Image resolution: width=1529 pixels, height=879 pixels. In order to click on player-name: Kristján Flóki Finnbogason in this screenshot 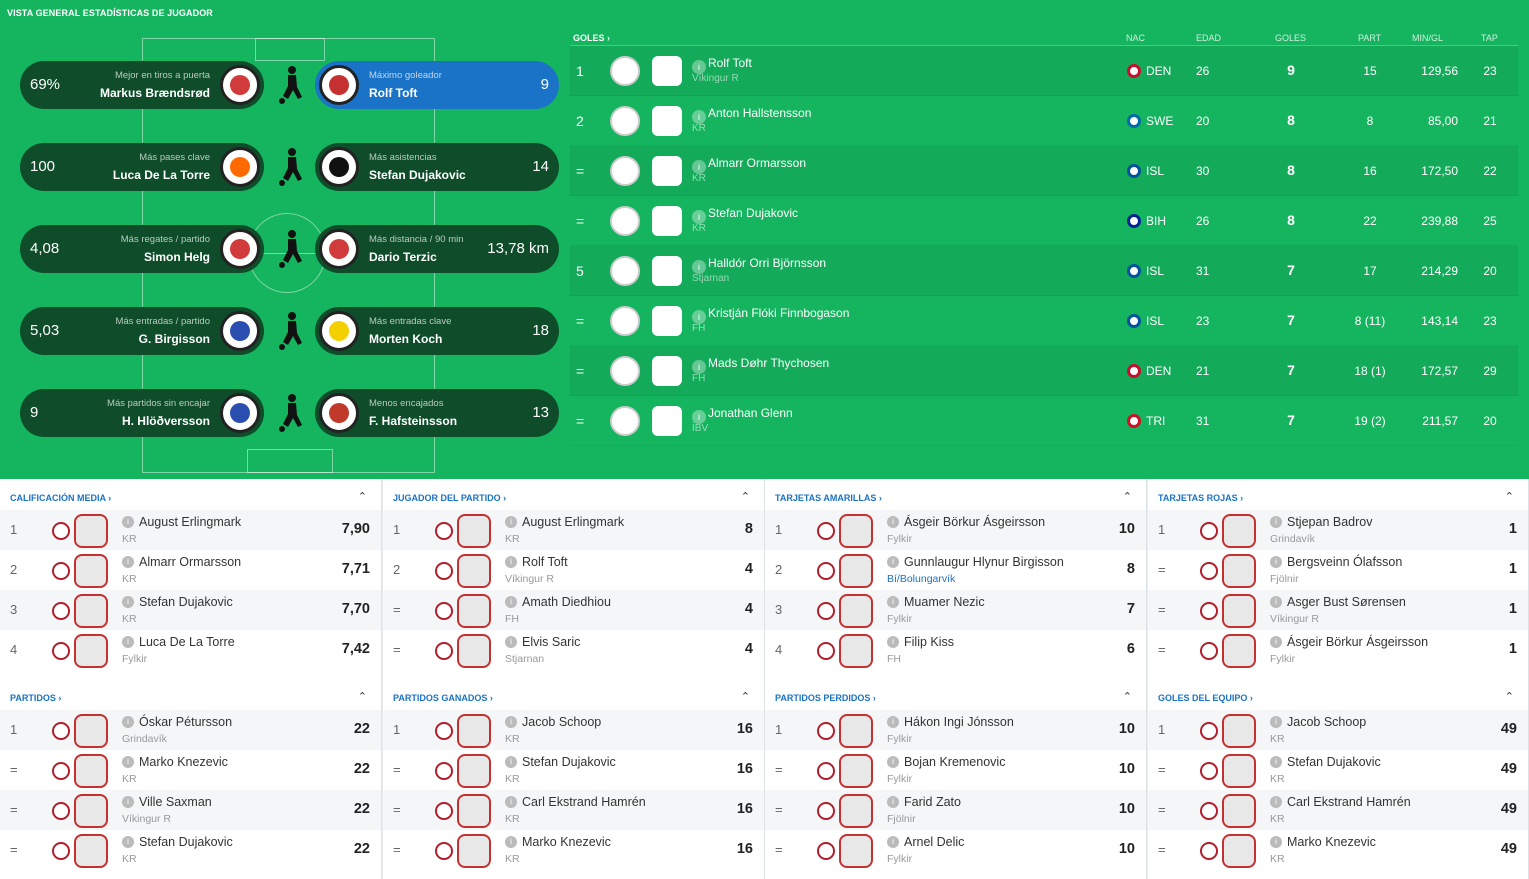, I will do `click(779, 313)`.